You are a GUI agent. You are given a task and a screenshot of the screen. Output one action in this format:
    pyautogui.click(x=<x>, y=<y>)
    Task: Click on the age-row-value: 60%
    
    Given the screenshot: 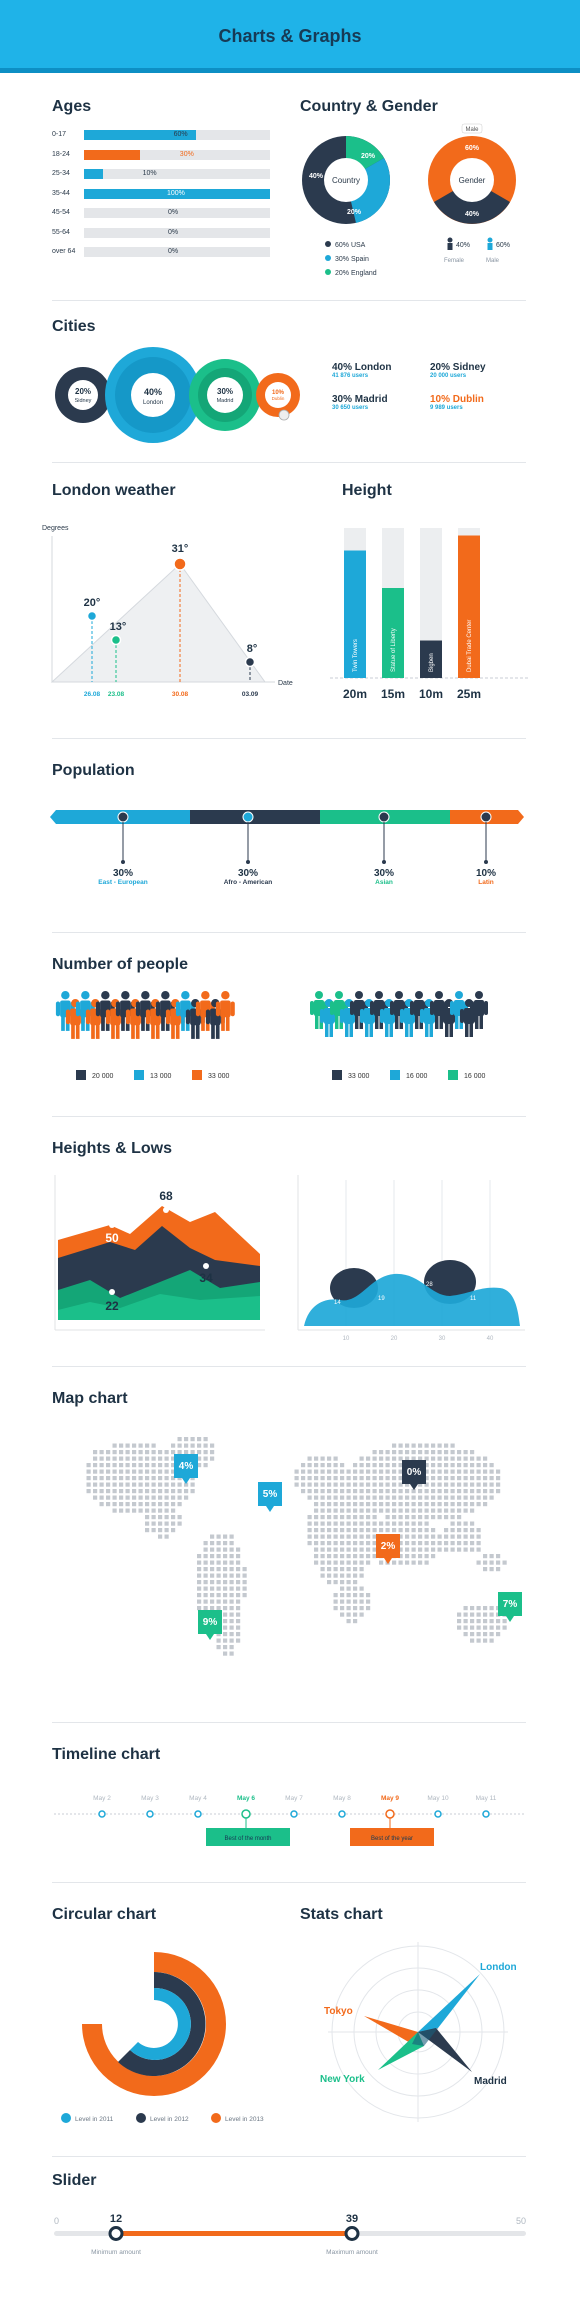 What is the action you would take?
    pyautogui.click(x=180, y=134)
    